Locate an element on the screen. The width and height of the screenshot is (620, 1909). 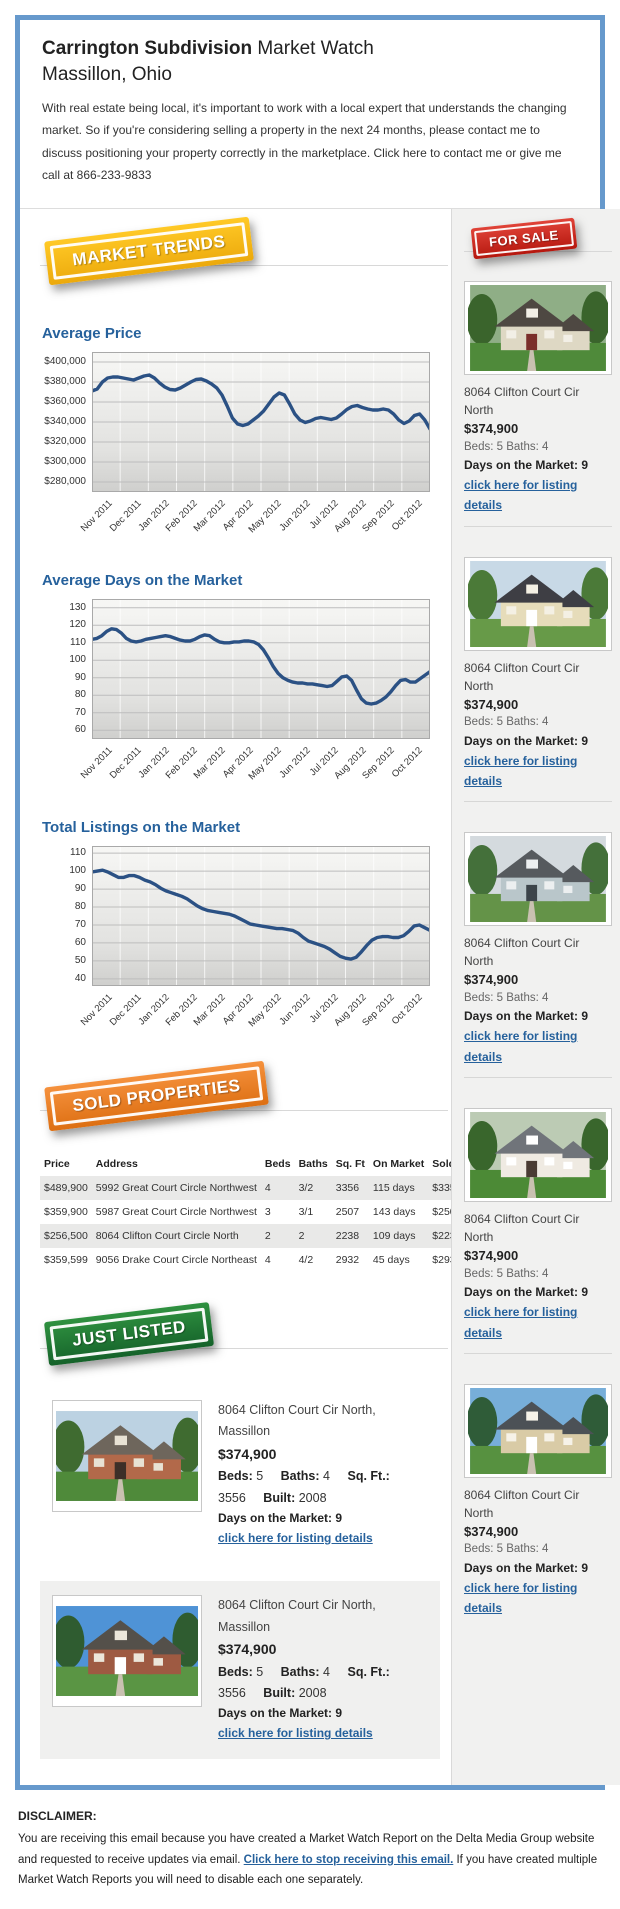
sold-properties-badge: SOLD PROPERTIES is located at coordinates (156, 1096).